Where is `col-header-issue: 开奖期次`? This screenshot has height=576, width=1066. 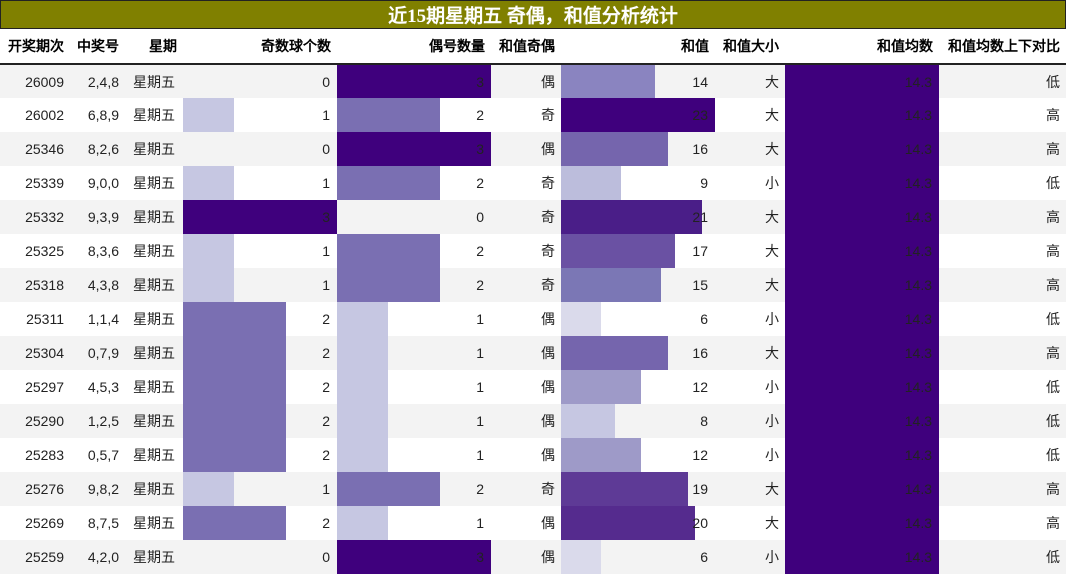 col-header-issue: 开奖期次 is located at coordinates (35, 47).